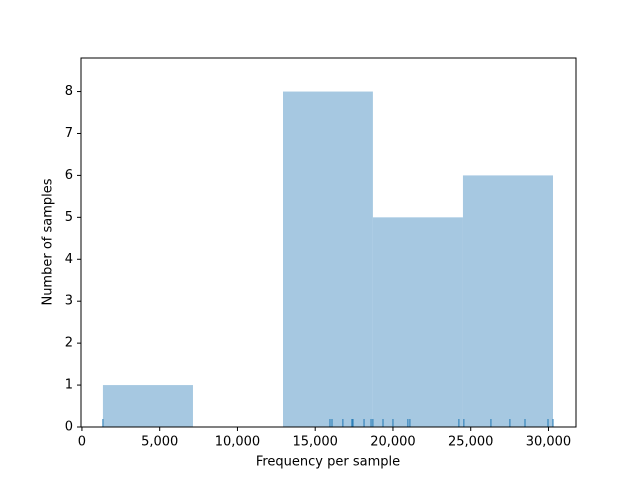 The height and width of the screenshot is (480, 640). What do you see at coordinates (69, 427) in the screenshot?
I see `y-tick-label: 0` at bounding box center [69, 427].